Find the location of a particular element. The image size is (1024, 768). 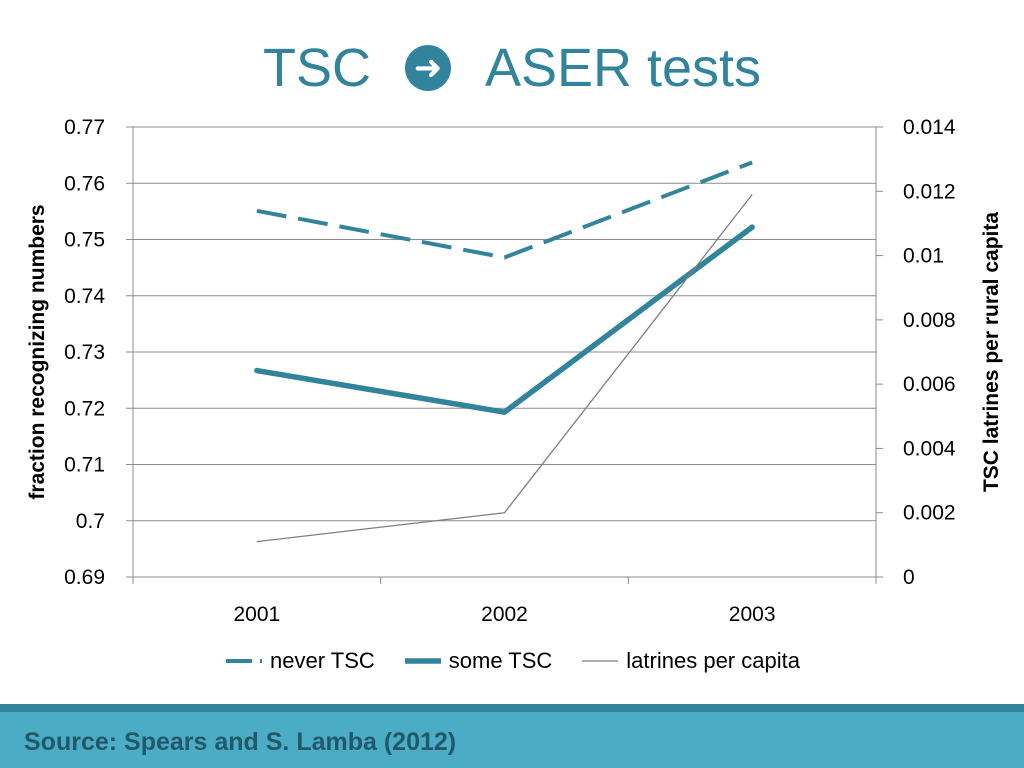

y-tick-label: 0.71 is located at coordinates (84, 465).